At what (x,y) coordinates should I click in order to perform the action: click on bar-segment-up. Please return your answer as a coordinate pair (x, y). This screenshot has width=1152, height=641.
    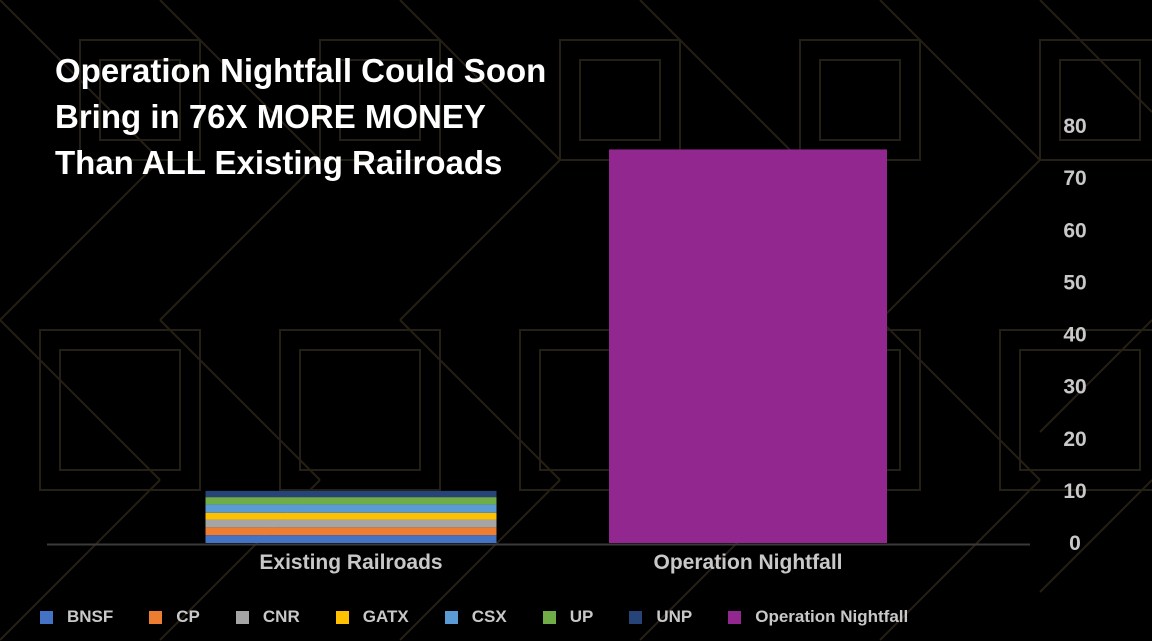
    Looking at the image, I should click on (351, 501).